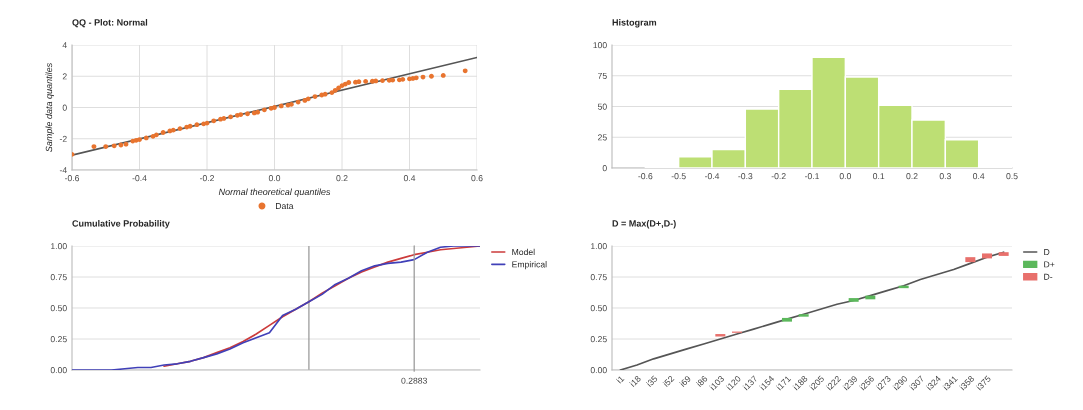  I want to click on x-tick-label: -0.3, so click(745, 176).